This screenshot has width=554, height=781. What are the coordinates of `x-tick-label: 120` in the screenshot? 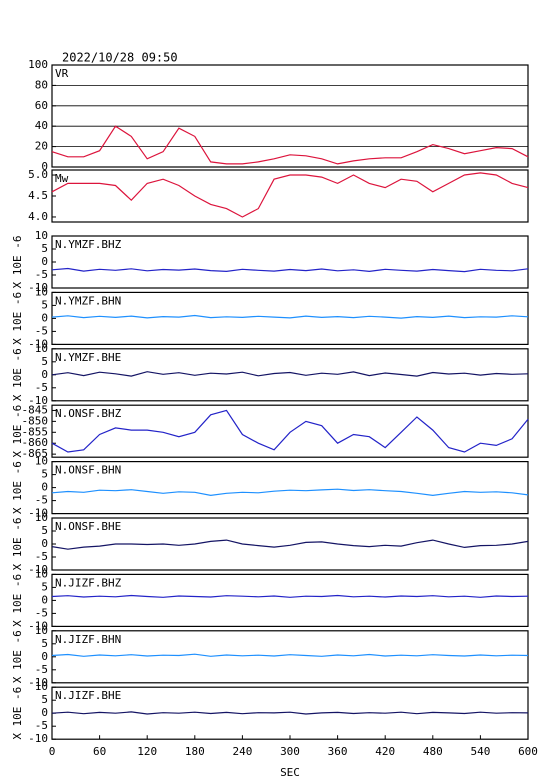 It's located at (147, 751).